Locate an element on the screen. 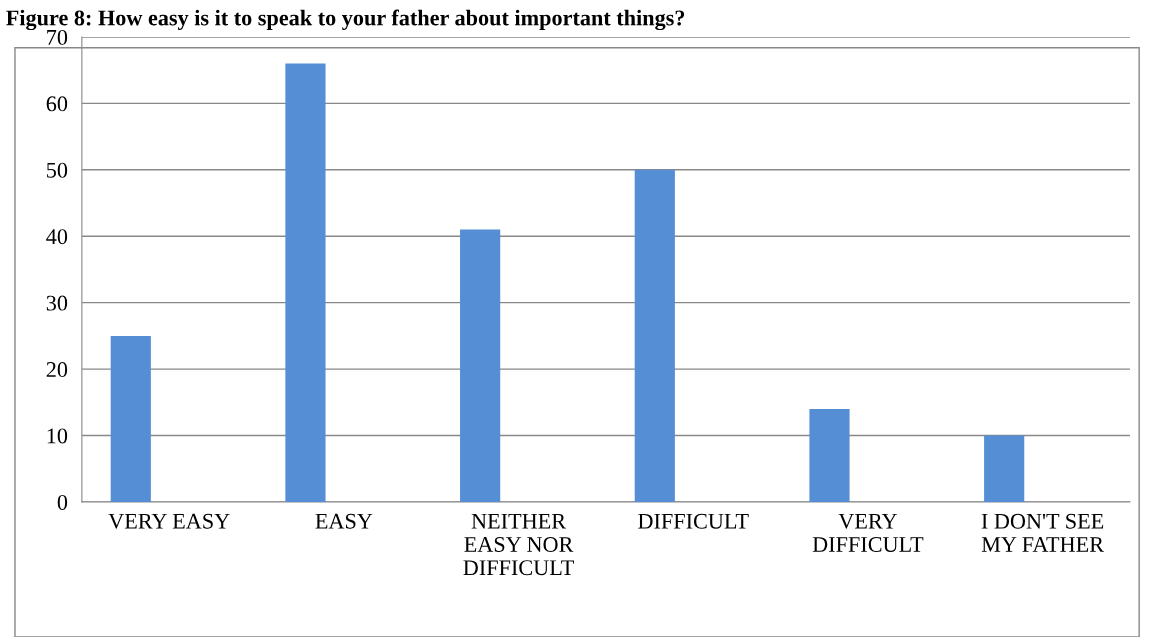 This screenshot has height=637, width=1153. y-tick-label: 10 is located at coordinates (57, 436).